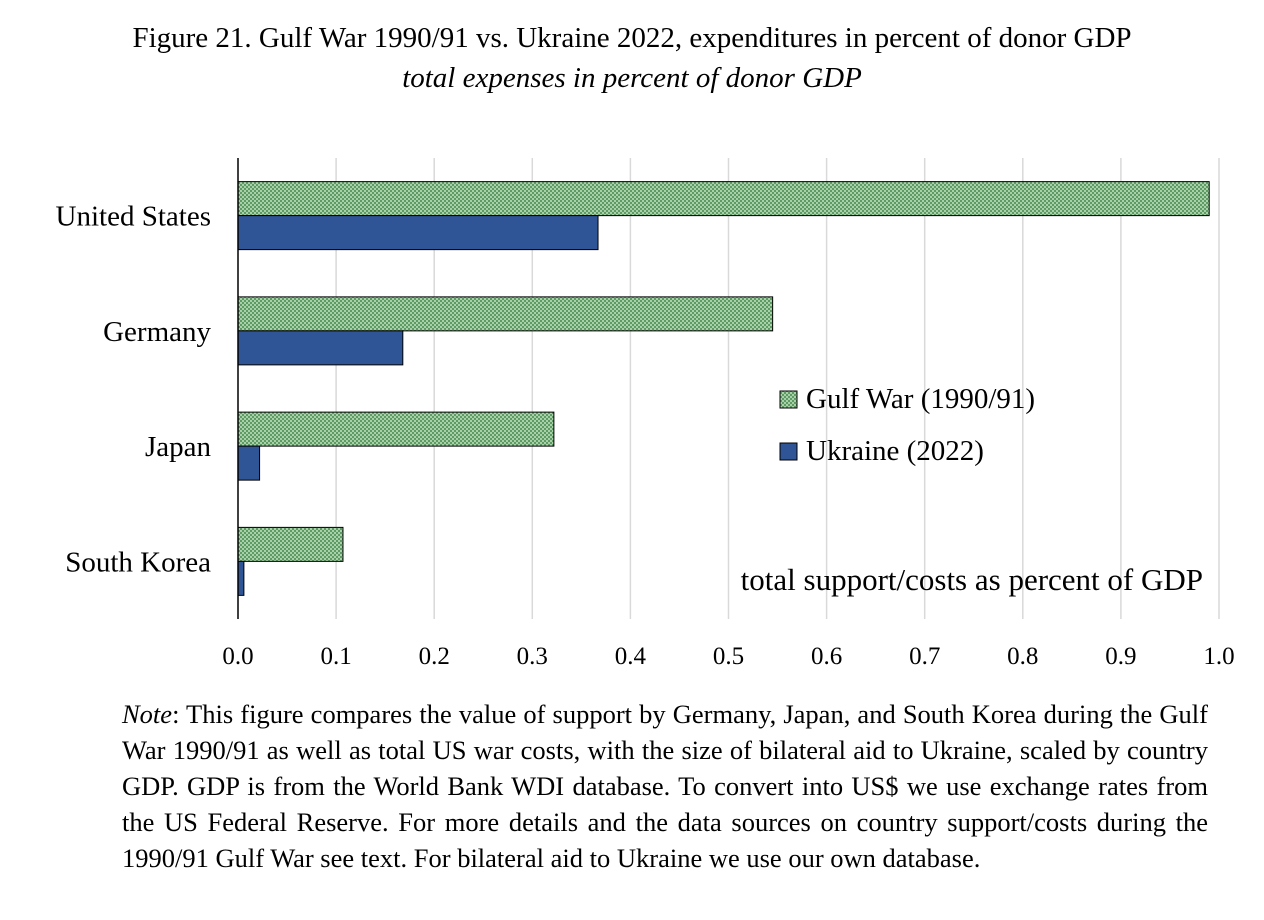  What do you see at coordinates (157, 332) in the screenshot?
I see `category-label-germany: Germany` at bounding box center [157, 332].